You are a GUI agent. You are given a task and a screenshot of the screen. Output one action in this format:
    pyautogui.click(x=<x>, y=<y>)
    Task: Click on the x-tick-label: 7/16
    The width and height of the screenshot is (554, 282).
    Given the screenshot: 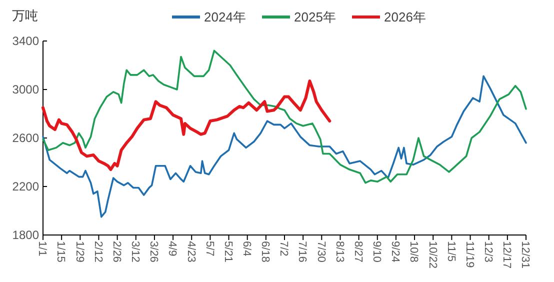 What is the action you would take?
    pyautogui.click(x=302, y=251)
    